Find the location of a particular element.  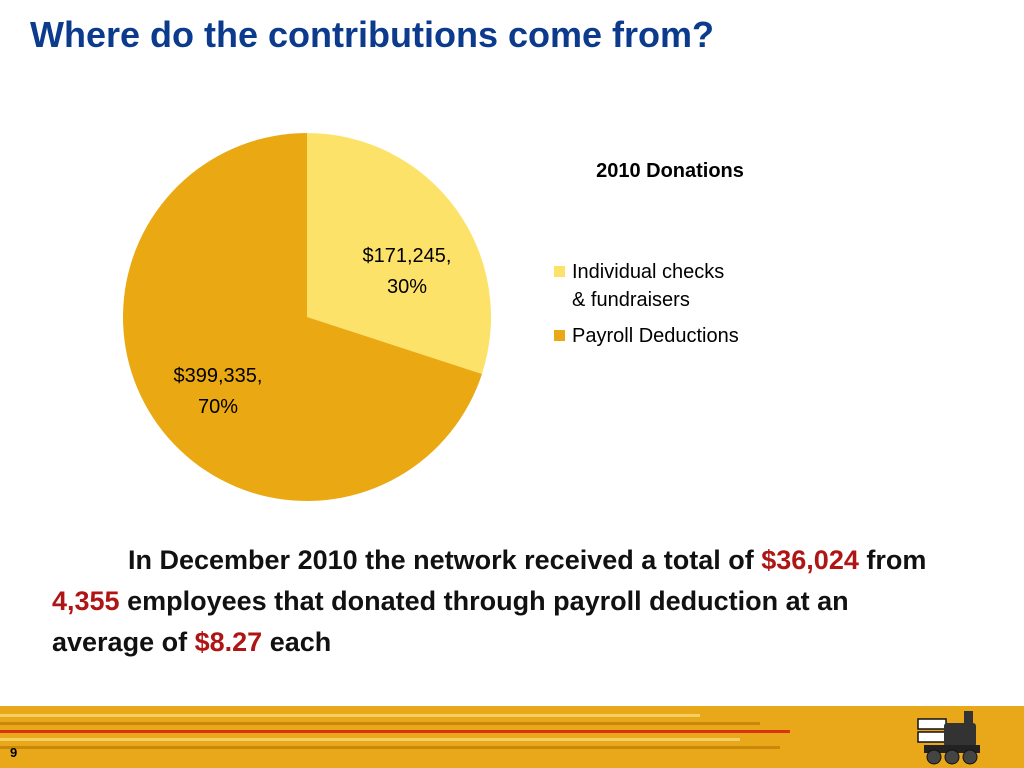

footer-band is located at coordinates (512, 737).